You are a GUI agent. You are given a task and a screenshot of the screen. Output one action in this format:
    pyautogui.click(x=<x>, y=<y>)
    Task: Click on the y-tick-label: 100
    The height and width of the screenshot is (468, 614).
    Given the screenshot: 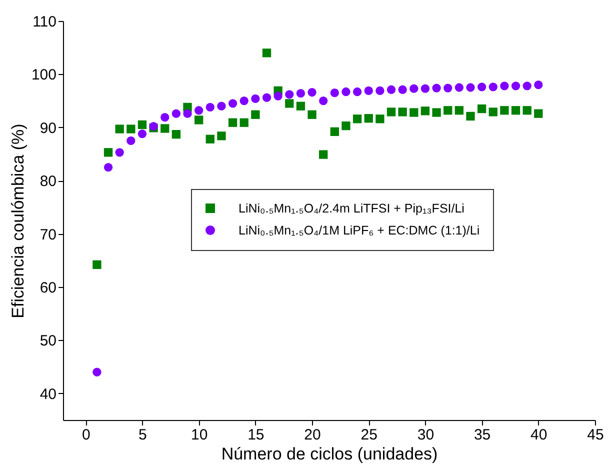 What is the action you would take?
    pyautogui.click(x=43, y=75)
    